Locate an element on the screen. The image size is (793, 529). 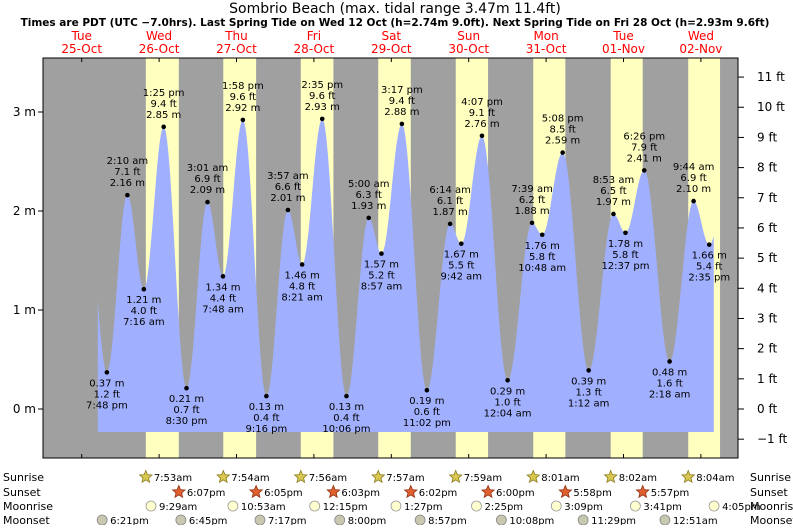
tide-time-label: 5:00 am is located at coordinates (369, 184).